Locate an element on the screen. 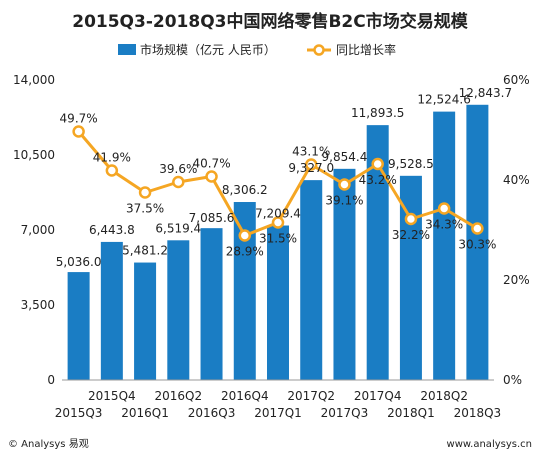  bar-value-label: 11,893.5 is located at coordinates (377, 113).